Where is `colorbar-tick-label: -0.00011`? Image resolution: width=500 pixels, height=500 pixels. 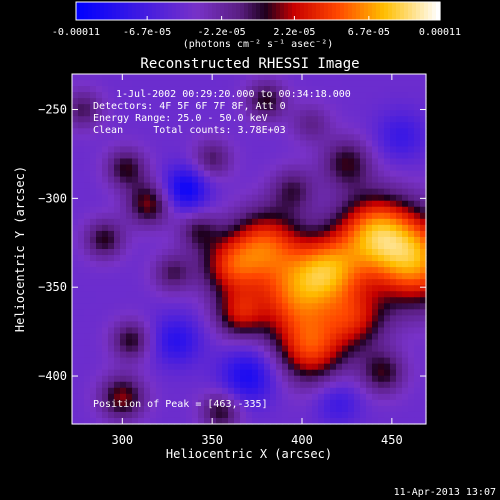
colorbar-tick-label: -0.00011 is located at coordinates (76, 32).